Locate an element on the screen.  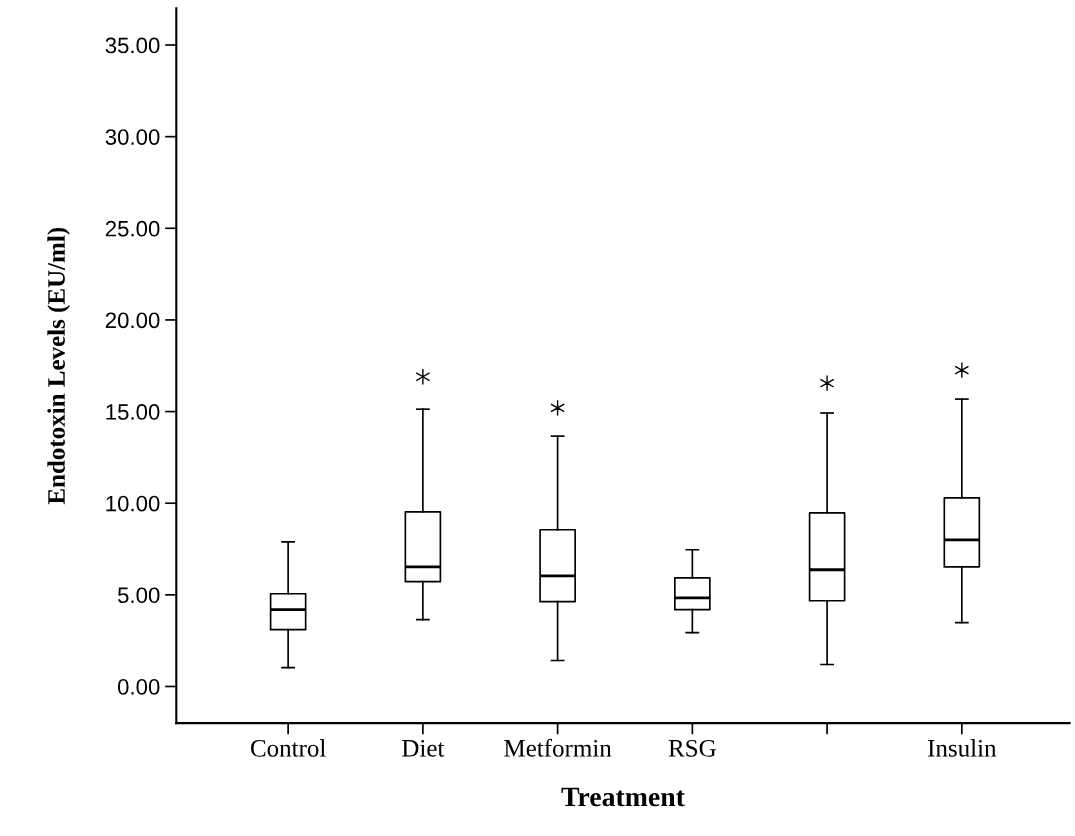
x-tick-label: Insulin is located at coordinates (962, 748).